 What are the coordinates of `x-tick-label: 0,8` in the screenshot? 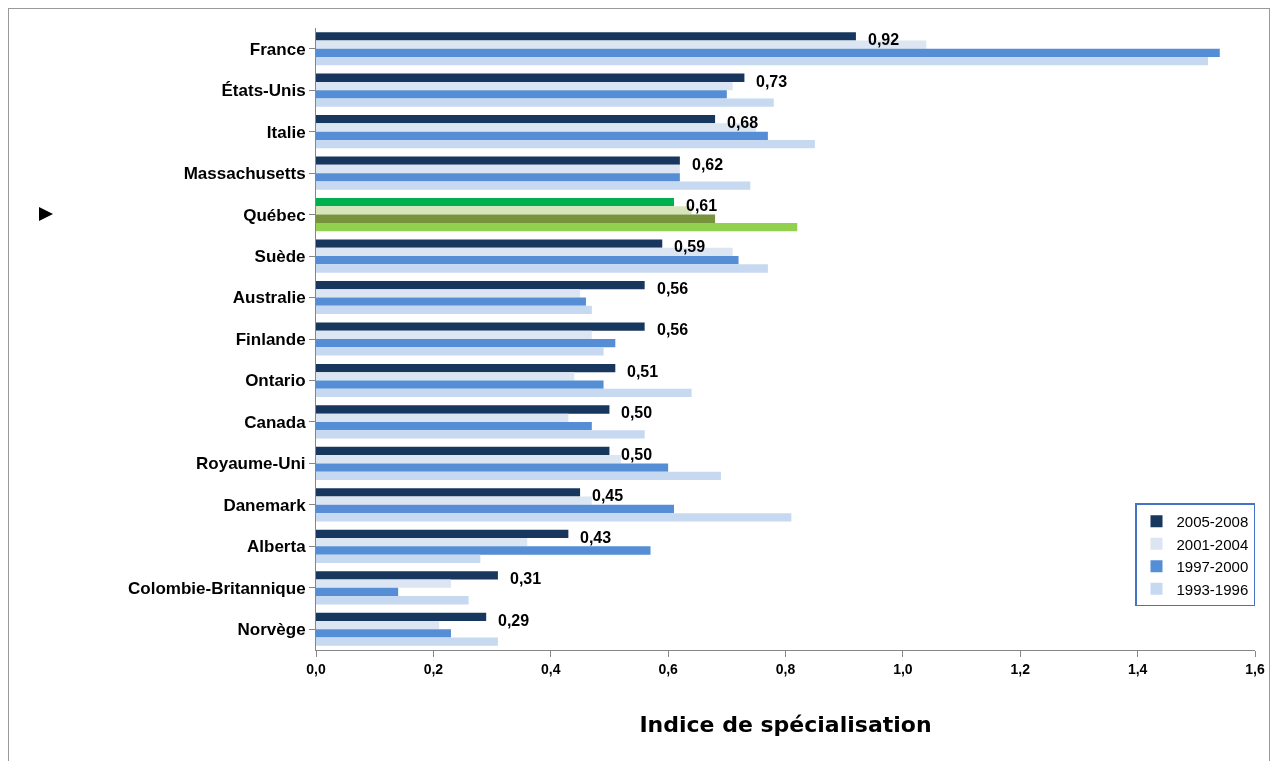 It's located at (785, 668).